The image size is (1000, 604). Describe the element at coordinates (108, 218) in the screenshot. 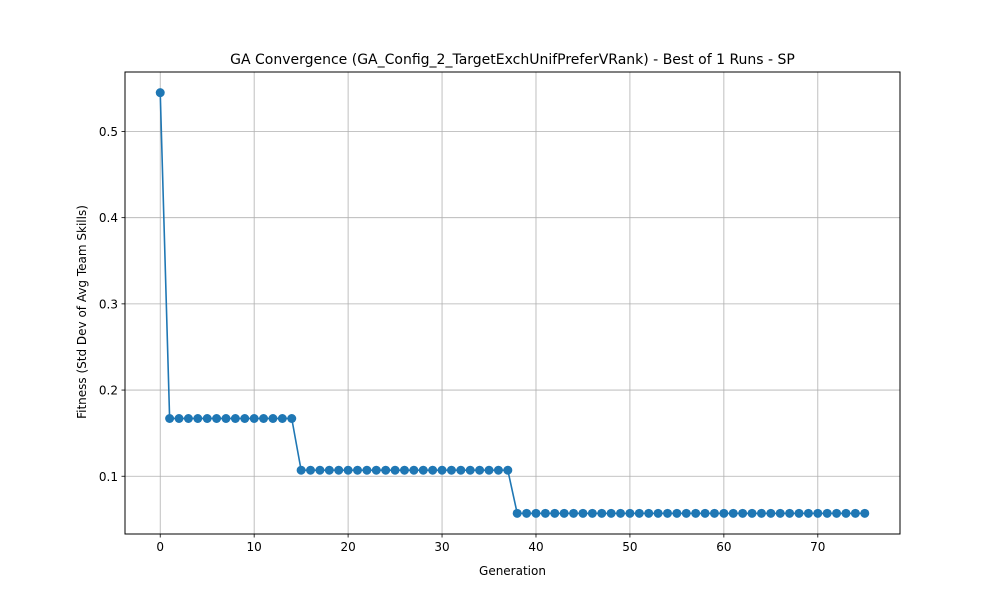

I see `y-tick-label: 0.4` at that location.